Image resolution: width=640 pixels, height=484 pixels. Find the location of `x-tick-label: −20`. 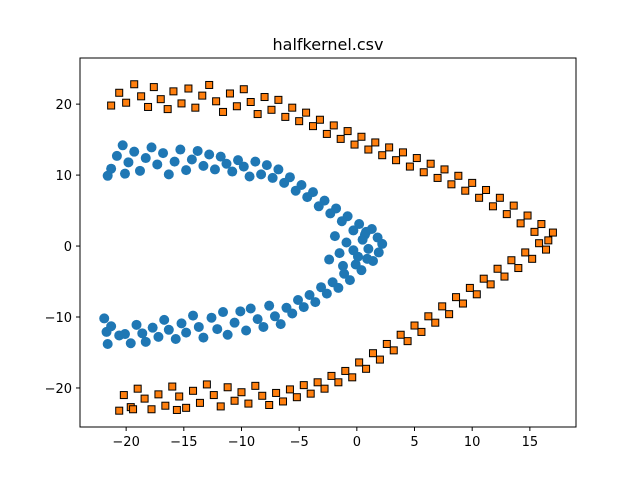

x-tick-label: −20 is located at coordinates (125, 442).